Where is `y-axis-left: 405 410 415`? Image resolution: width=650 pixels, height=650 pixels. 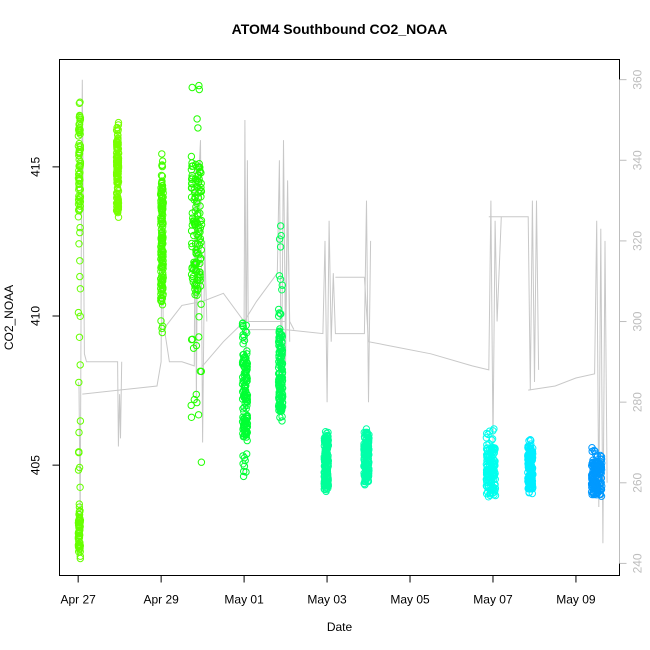 y-axis-left: 405 410 415 is located at coordinates (44, 316).